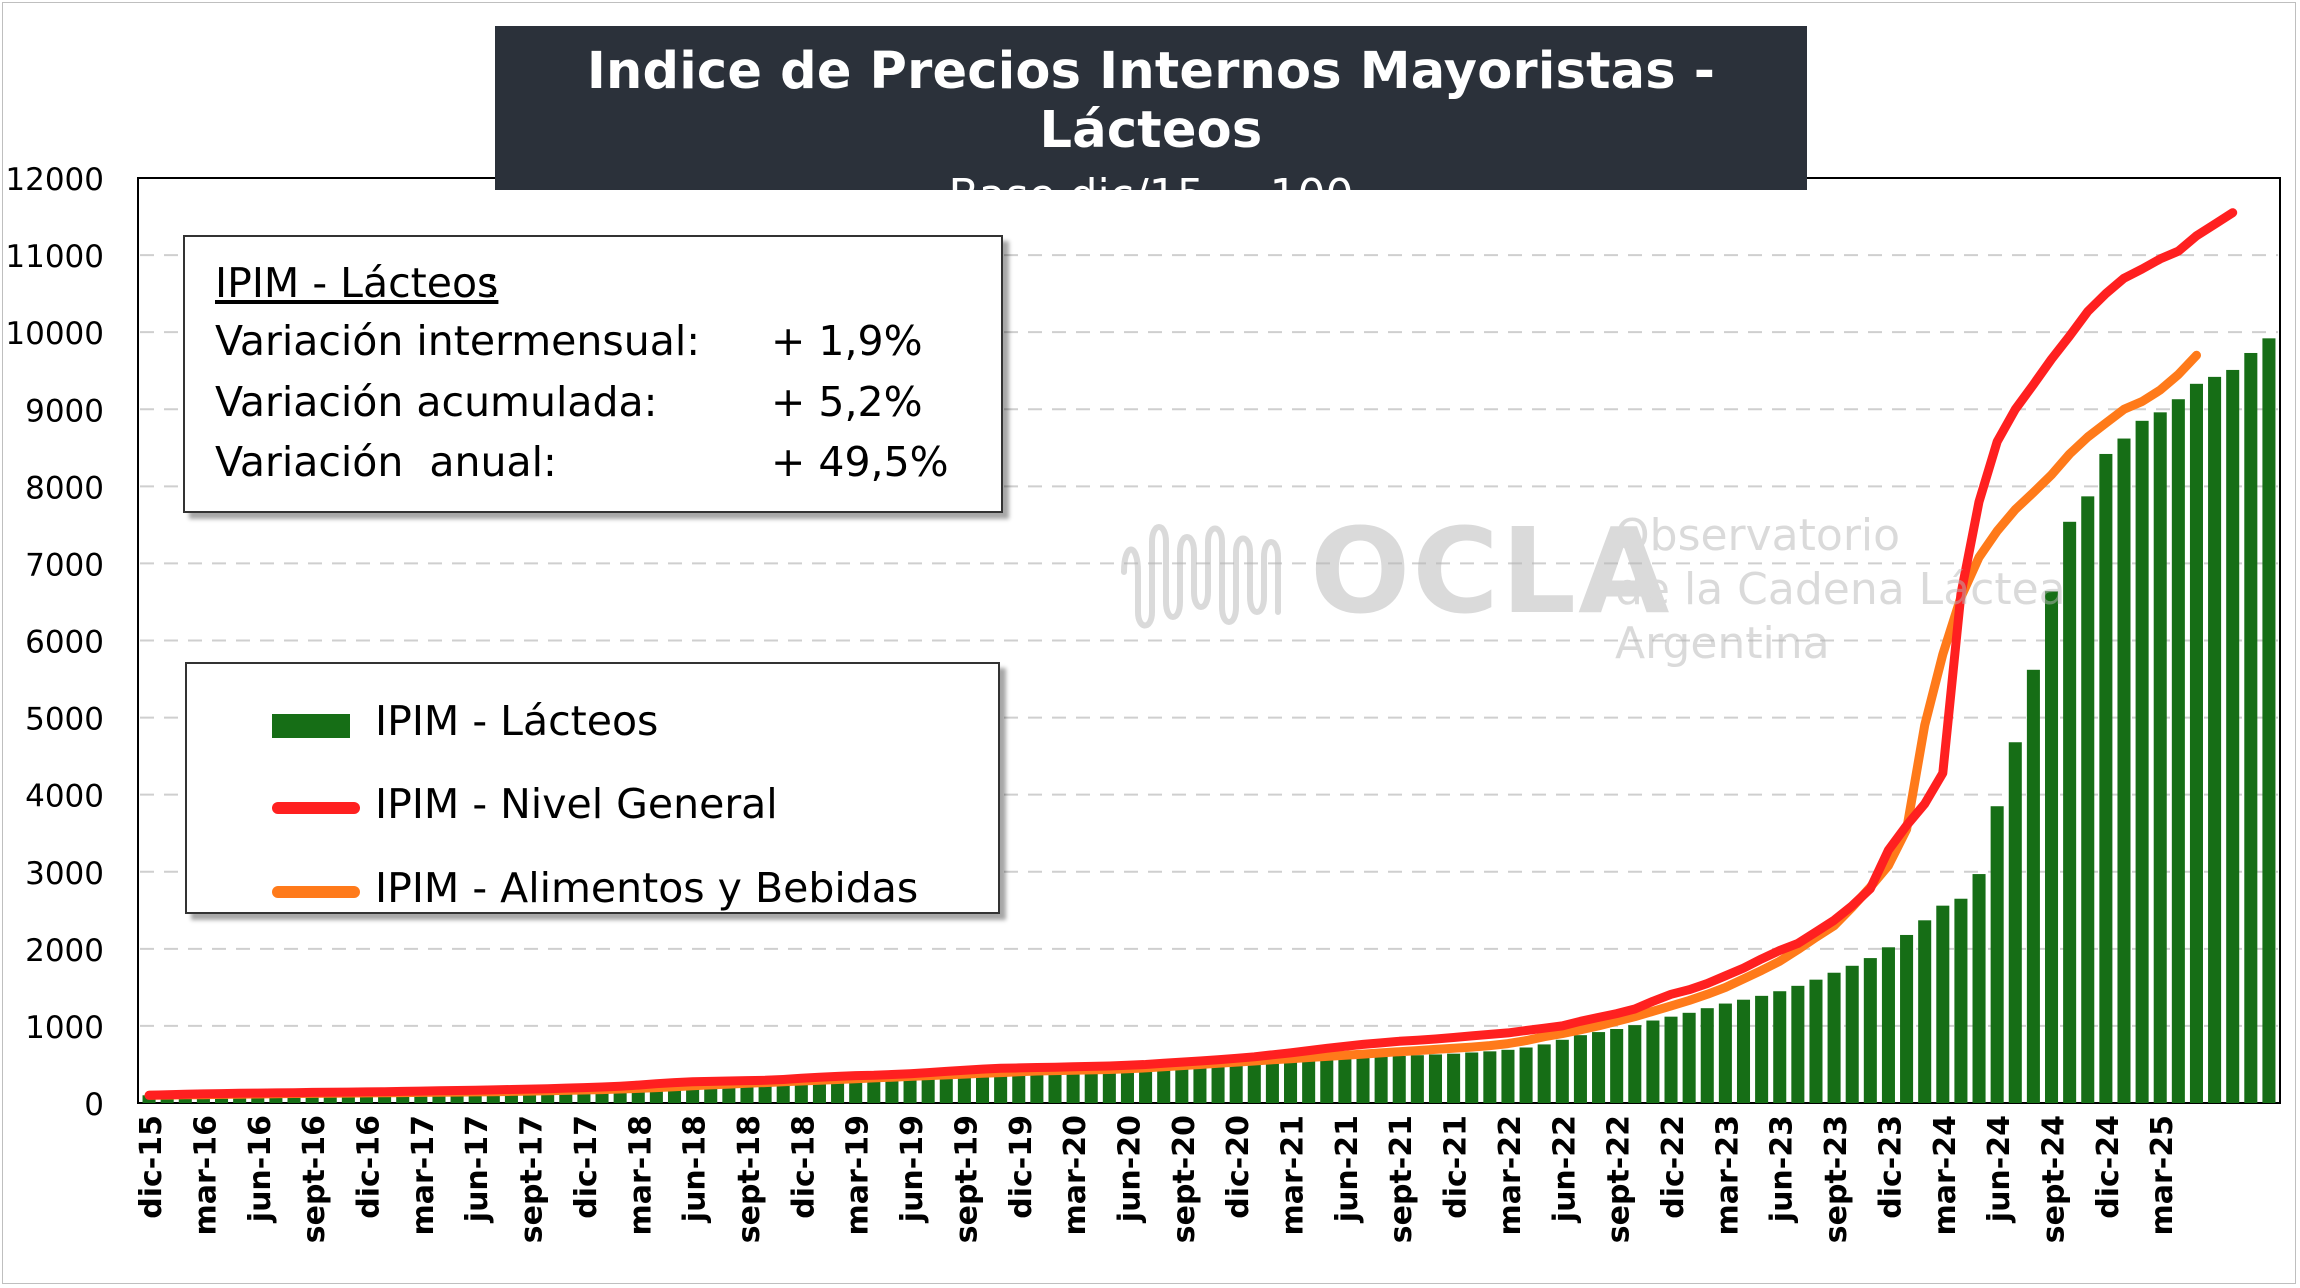 The image size is (2300, 1288). I want to click on x-tick-label: sept-17, so click(532, 1179).